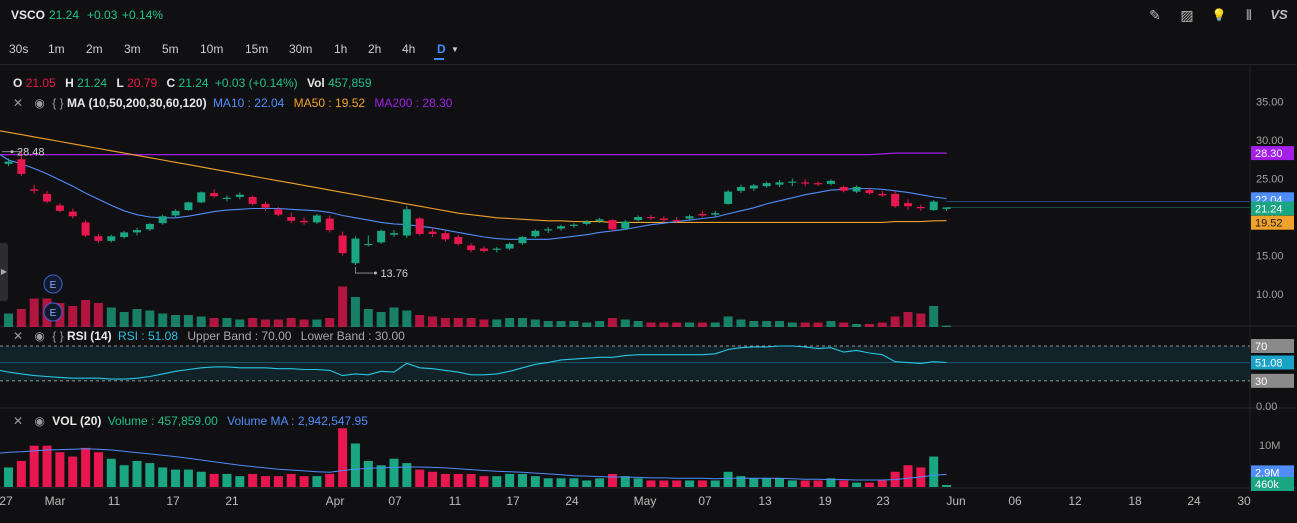 The width and height of the screenshot is (1297, 523). I want to click on symbol-header: VSCO 21.24 +0.03 +0.14% ✎ ▨ 💡 ⫴ VS, so click(648, 15).